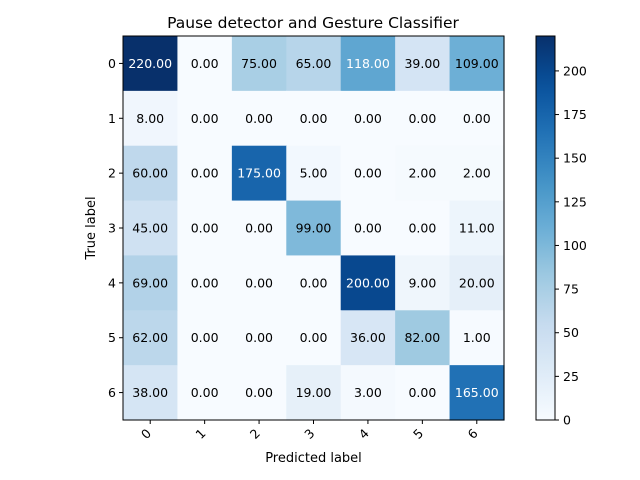 Image resolution: width=640 pixels, height=480 pixels. I want to click on colorbar-ticks: 0 25 50 75 100 125 150 175 200, so click(571, 245).